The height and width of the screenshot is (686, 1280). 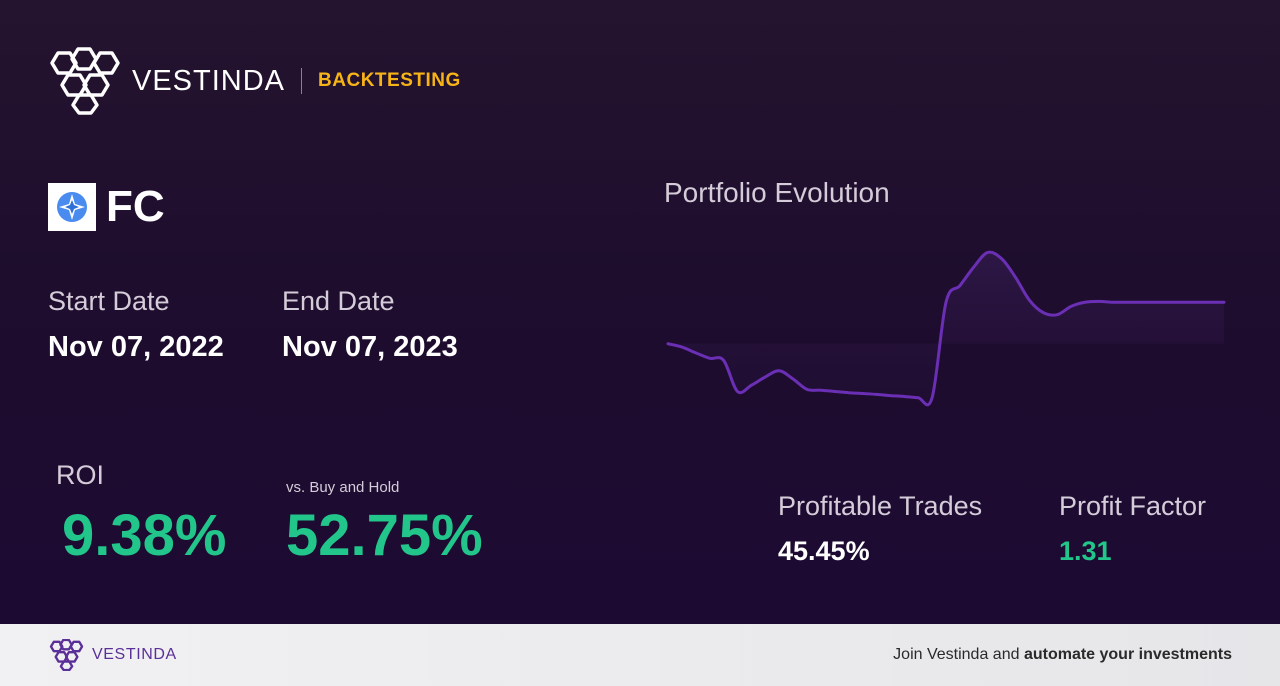 I want to click on section-tag: BACKTESTING, so click(x=389, y=80).